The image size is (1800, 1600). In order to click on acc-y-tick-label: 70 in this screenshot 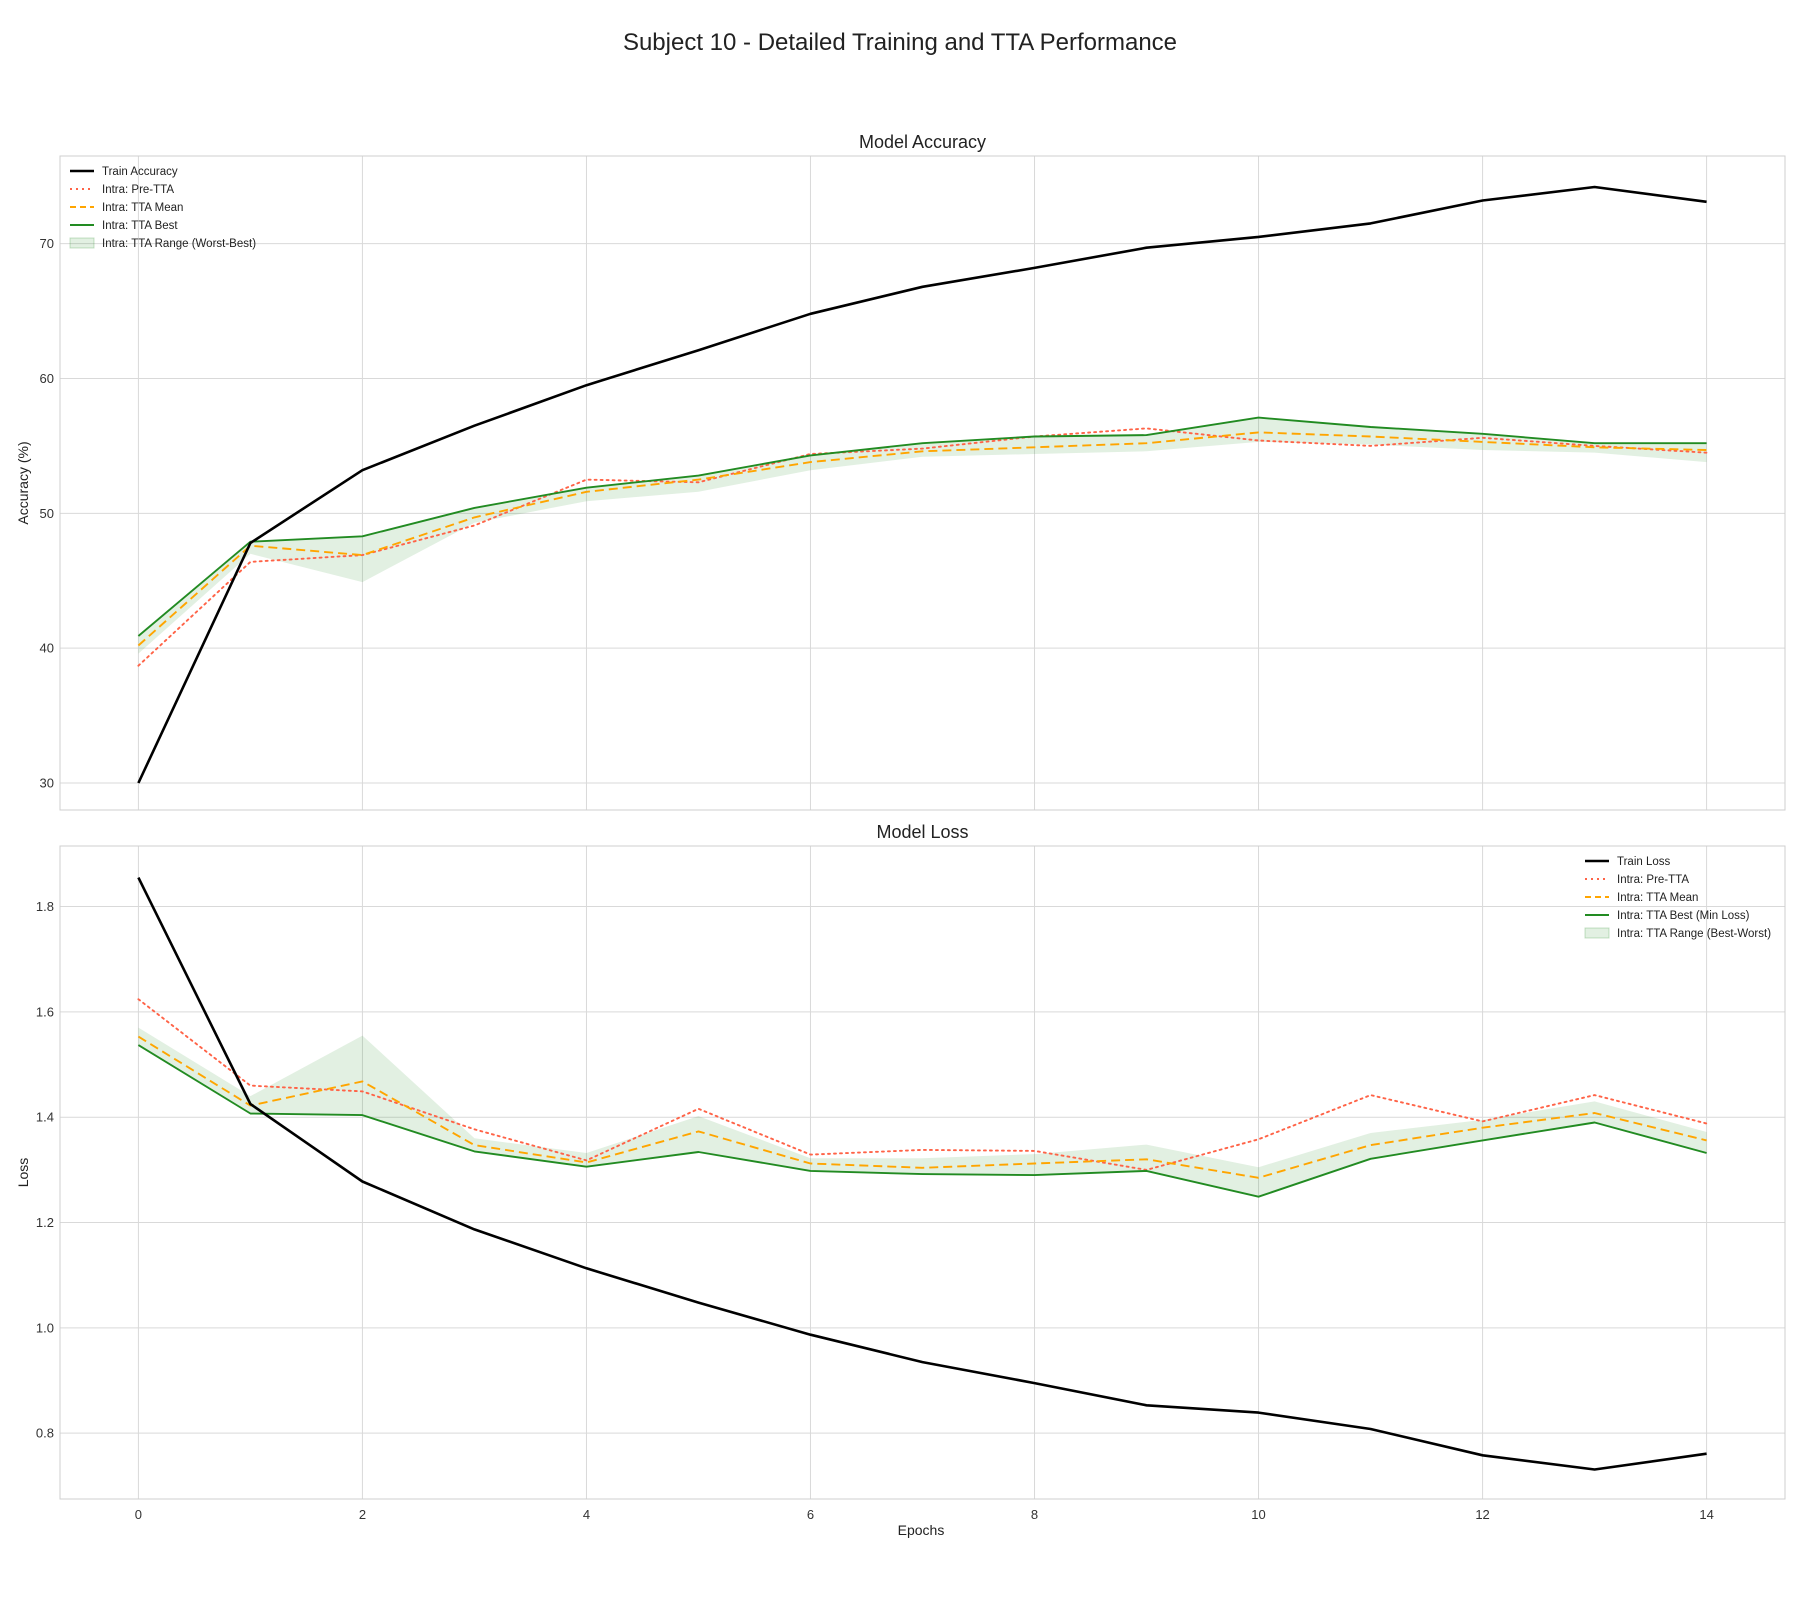, I will do `click(47, 243)`.